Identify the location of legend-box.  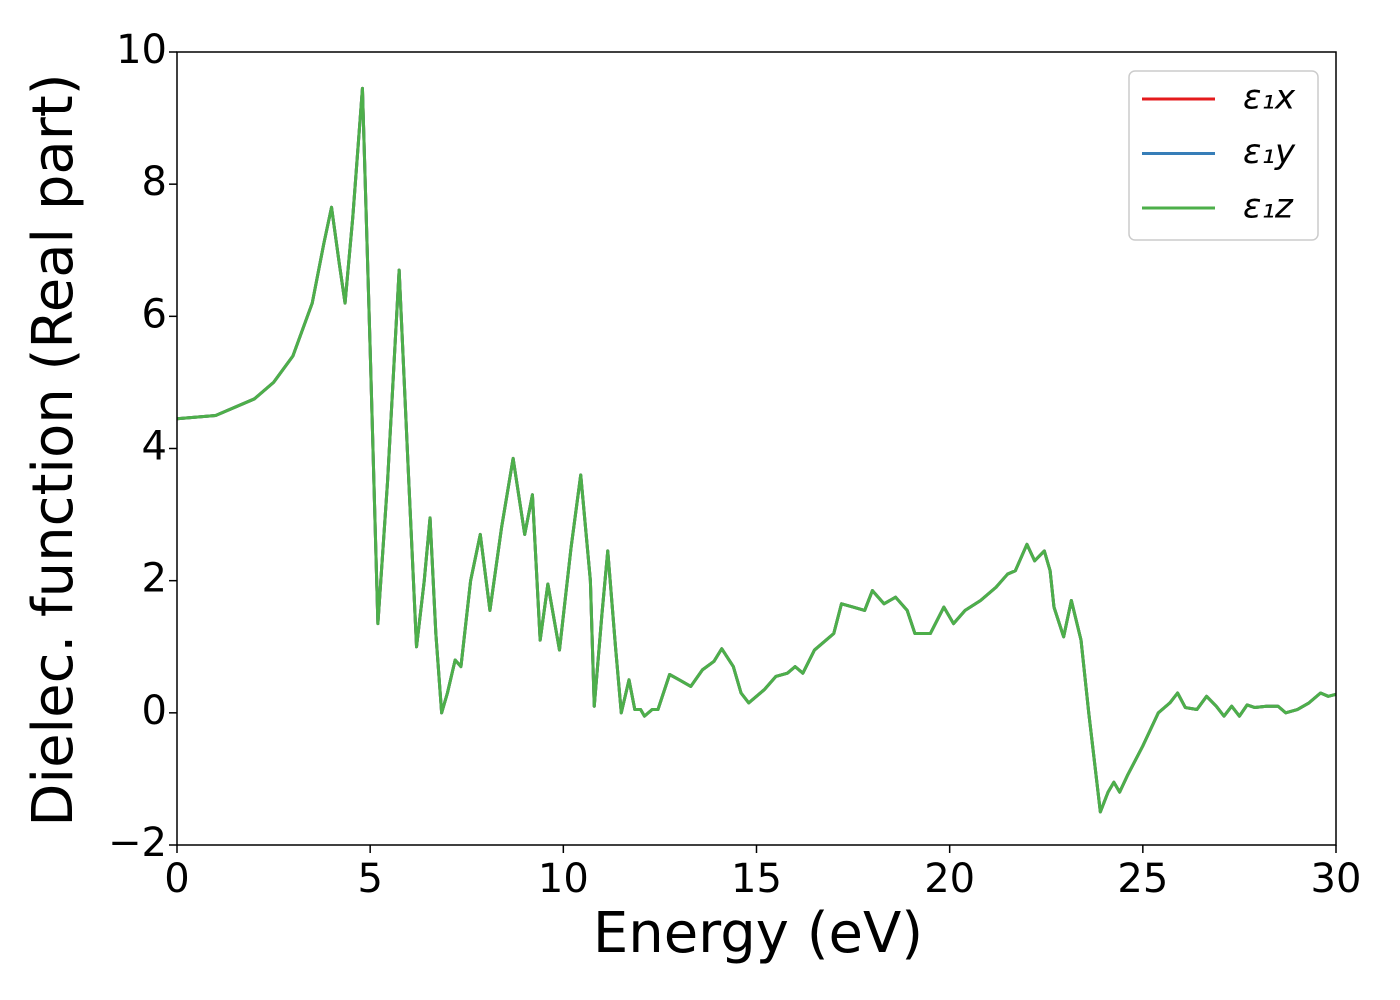
(1223, 155).